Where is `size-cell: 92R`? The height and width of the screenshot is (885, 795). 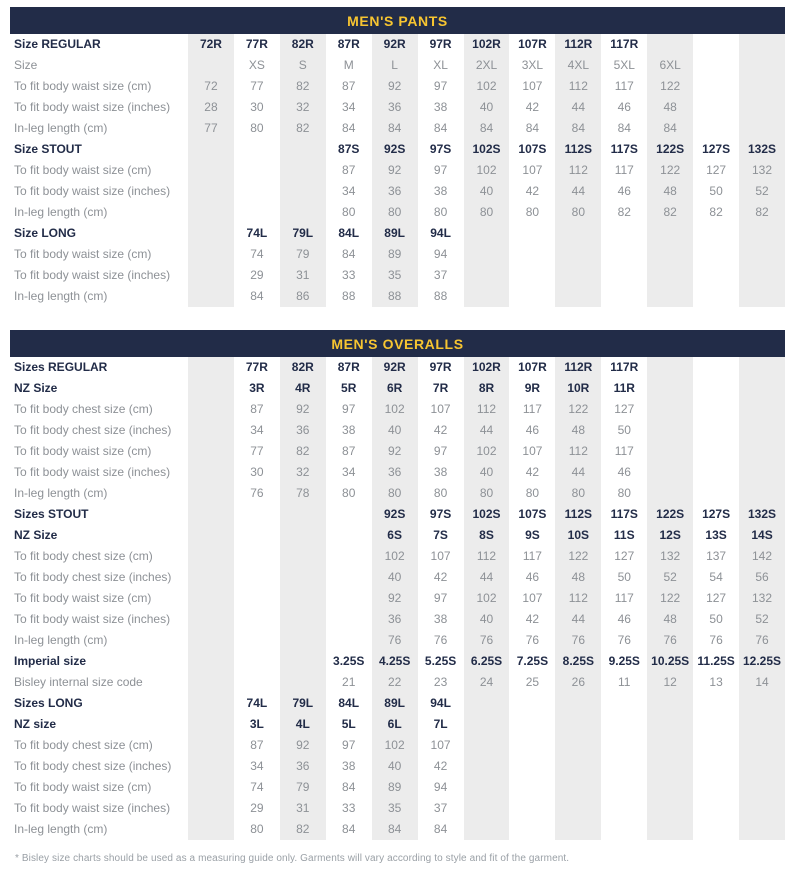 size-cell: 92R is located at coordinates (394, 44).